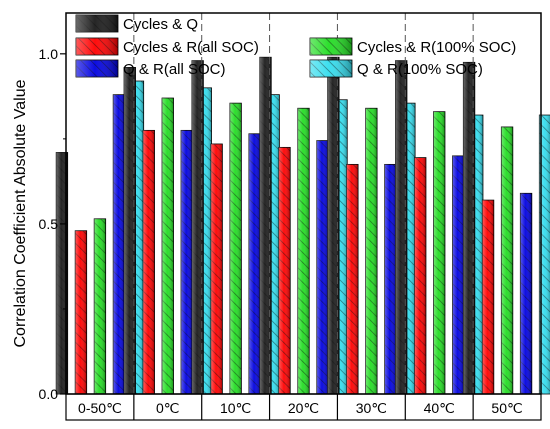 Image resolution: width=550 pixels, height=429 pixels. What do you see at coordinates (160, 24) in the screenshot?
I see `legend-label: Cycles & Q` at bounding box center [160, 24].